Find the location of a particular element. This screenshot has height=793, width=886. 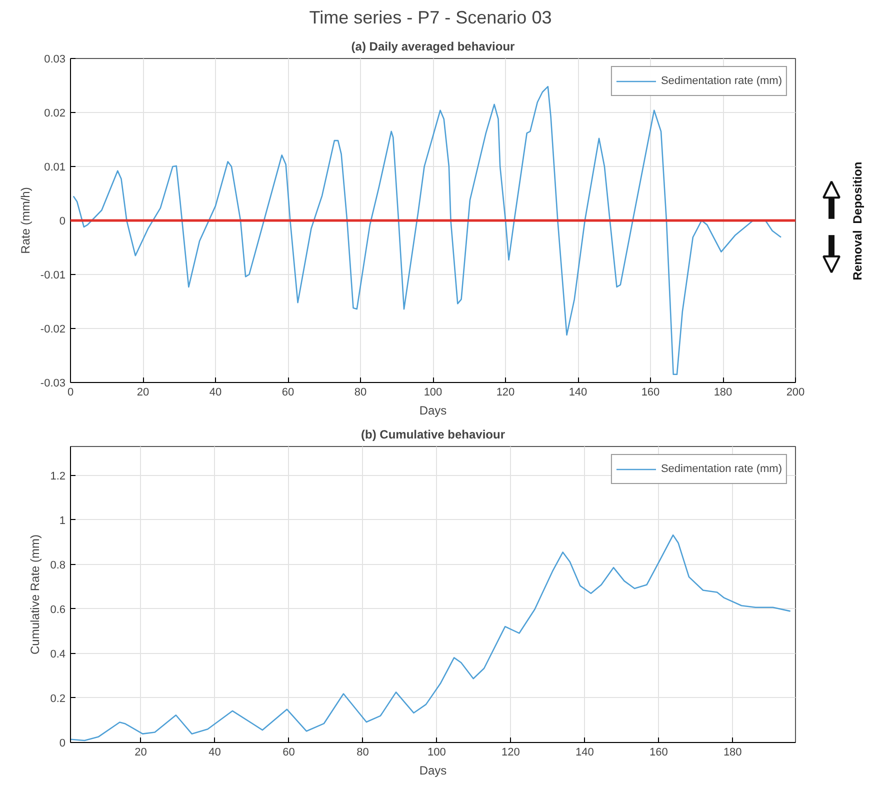

x-tick-label: 0 is located at coordinates (70, 392).